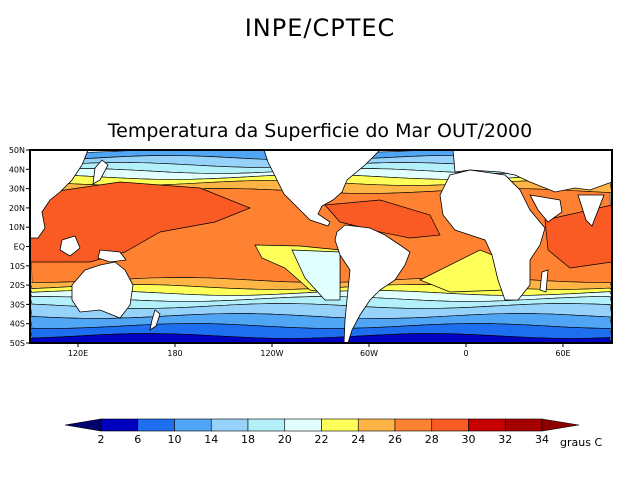 The height and width of the screenshot is (494, 640). I want to click on new-guinea-land, so click(112, 256).